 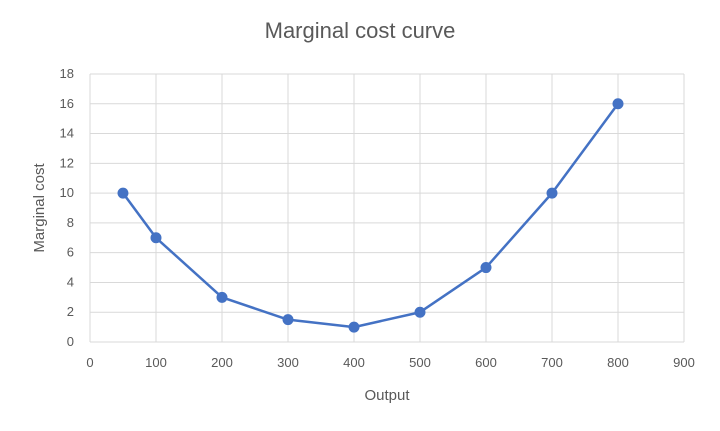 I want to click on y-tick-label: 4, so click(x=70, y=281).